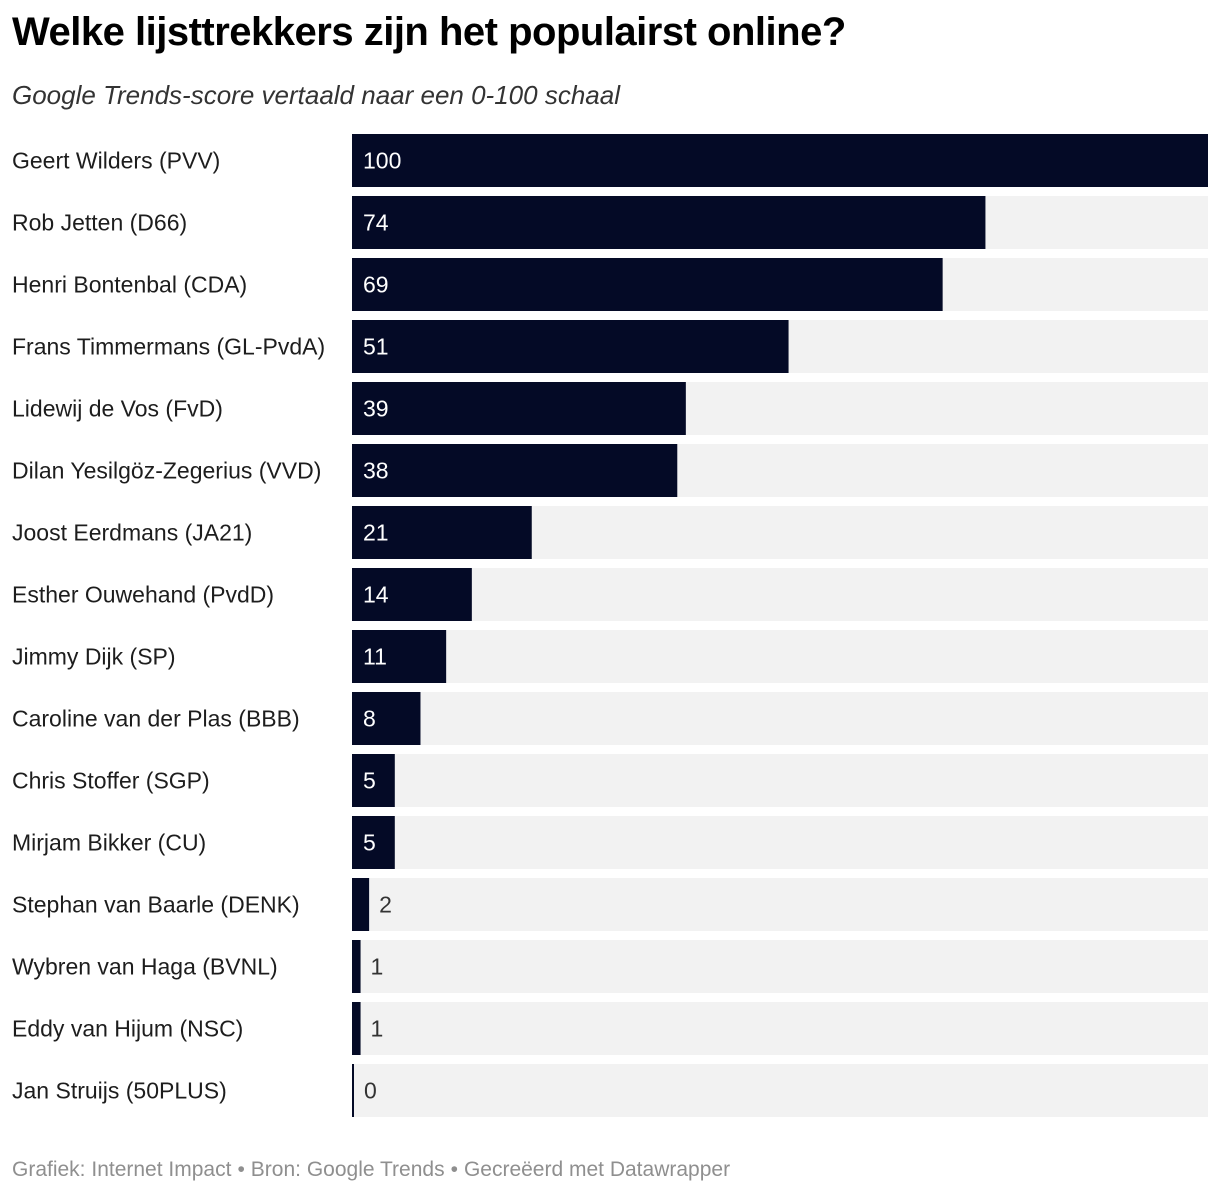 The image size is (1220, 1194). What do you see at coordinates (369, 719) in the screenshot?
I see `value-label: 8` at bounding box center [369, 719].